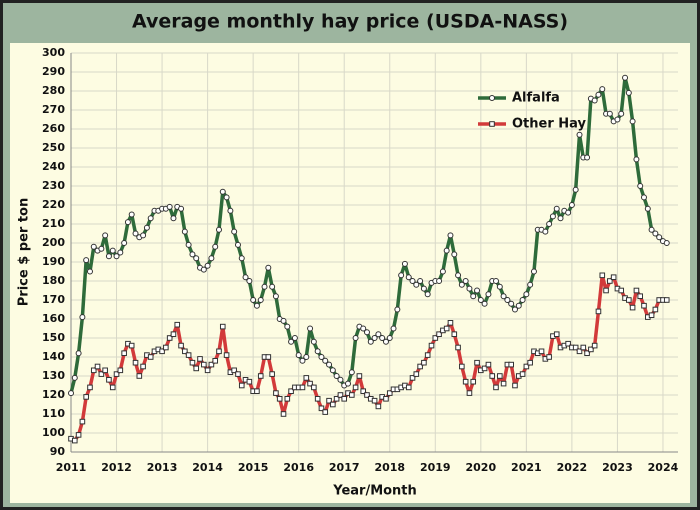 This screenshot has height=510, width=700. What do you see at coordinates (536, 98) in the screenshot?
I see `legend-label: Alfalfa` at bounding box center [536, 98].